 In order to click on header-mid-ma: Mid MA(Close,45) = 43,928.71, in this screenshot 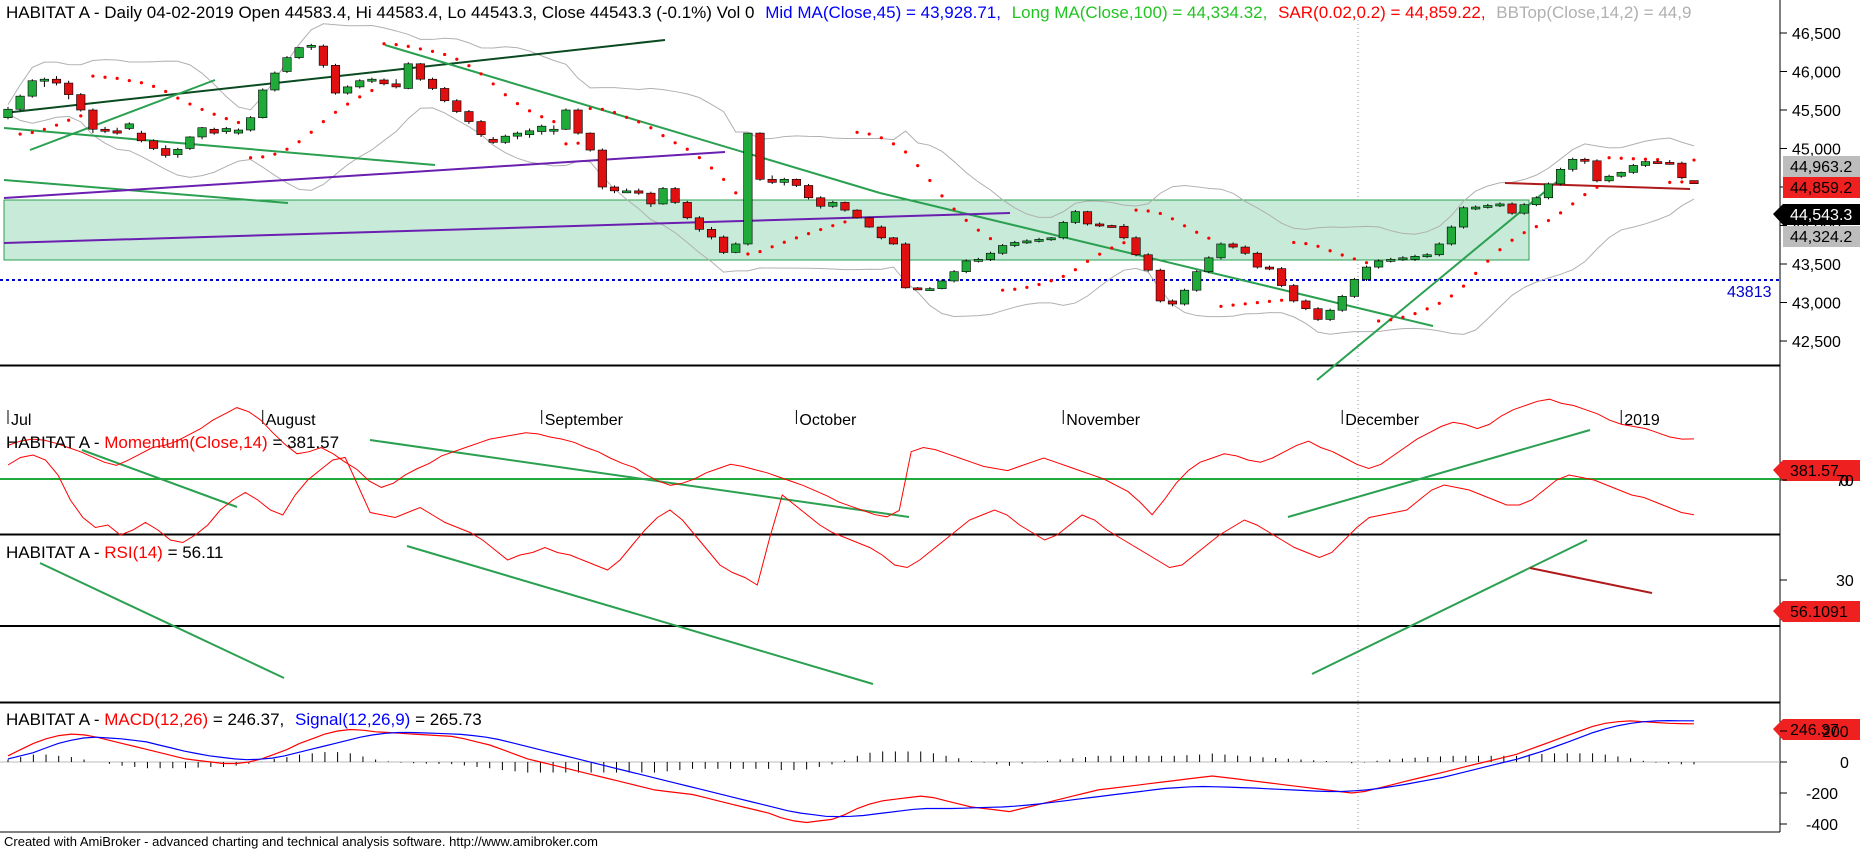, I will do `click(883, 12)`.